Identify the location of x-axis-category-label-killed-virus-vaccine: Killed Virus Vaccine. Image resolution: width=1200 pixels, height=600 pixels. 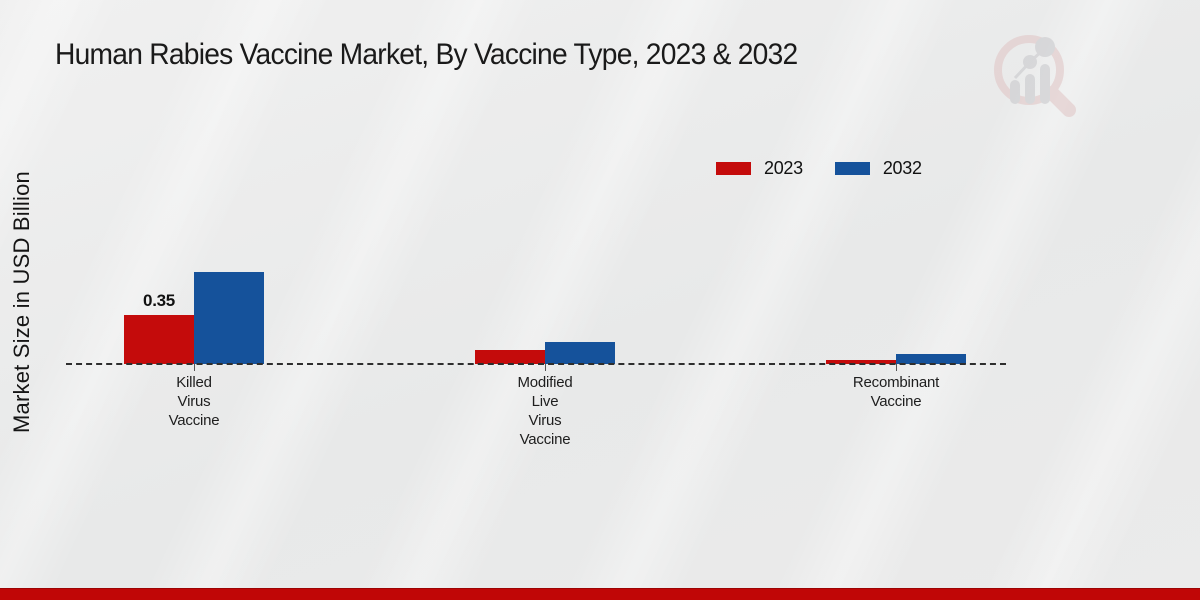
(194, 401).